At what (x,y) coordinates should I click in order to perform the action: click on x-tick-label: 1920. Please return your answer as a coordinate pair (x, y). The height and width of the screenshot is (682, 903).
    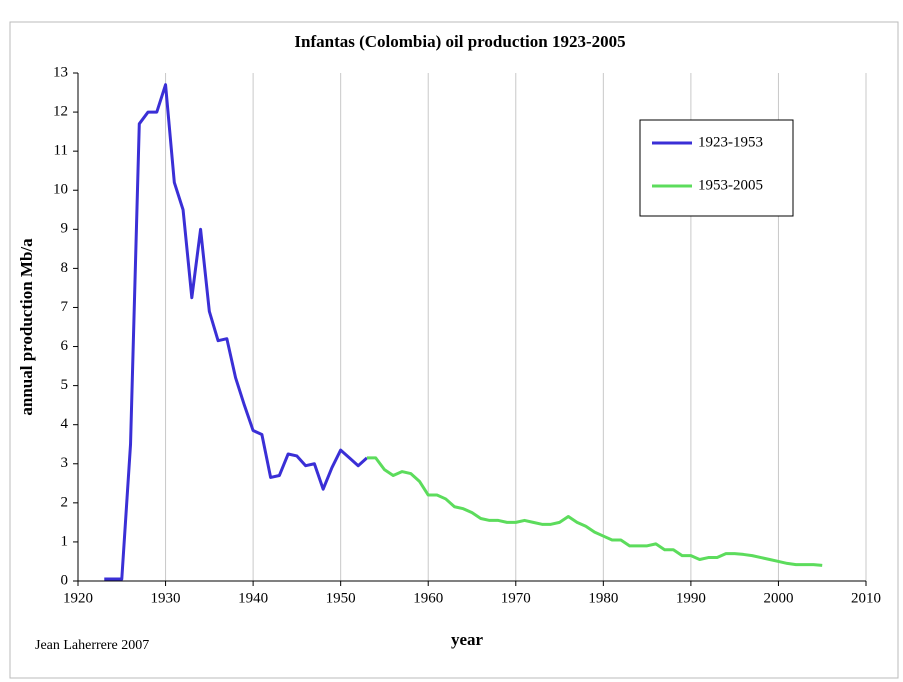
    Looking at the image, I should click on (78, 598).